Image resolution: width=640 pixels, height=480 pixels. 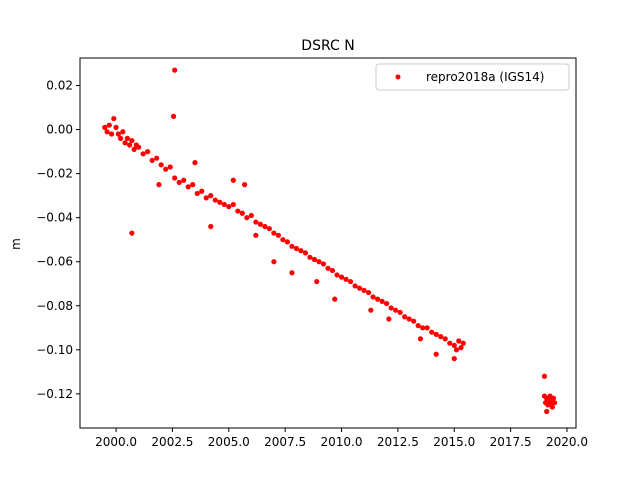 I want to click on x-tick-label: 2012.5, so click(x=398, y=442).